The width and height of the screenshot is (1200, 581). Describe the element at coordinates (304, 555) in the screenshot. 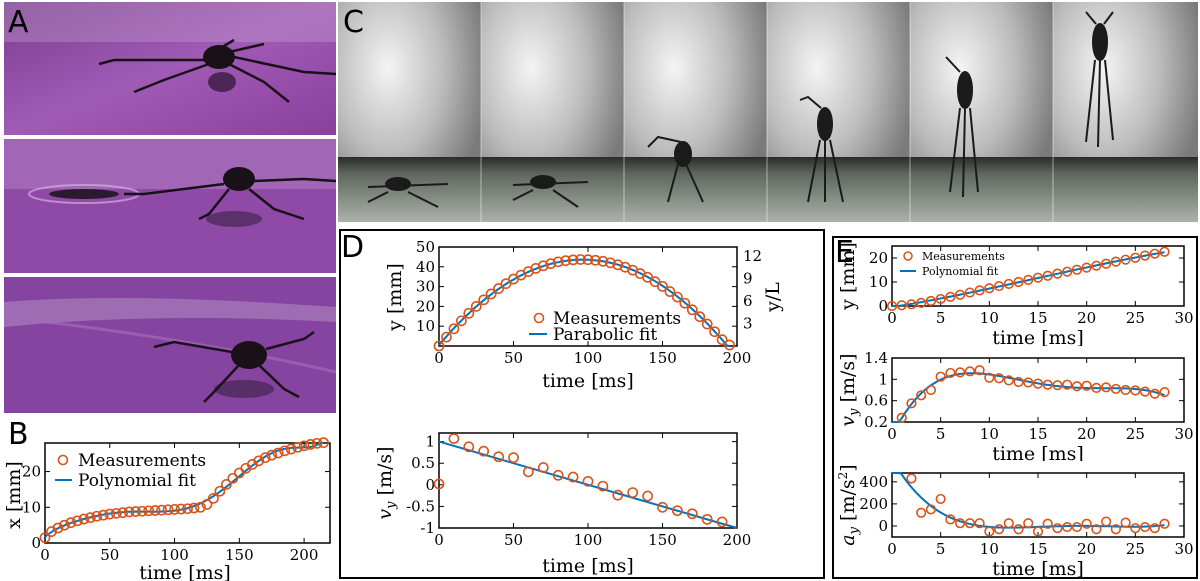

I see `x-tick-label: 200` at that location.